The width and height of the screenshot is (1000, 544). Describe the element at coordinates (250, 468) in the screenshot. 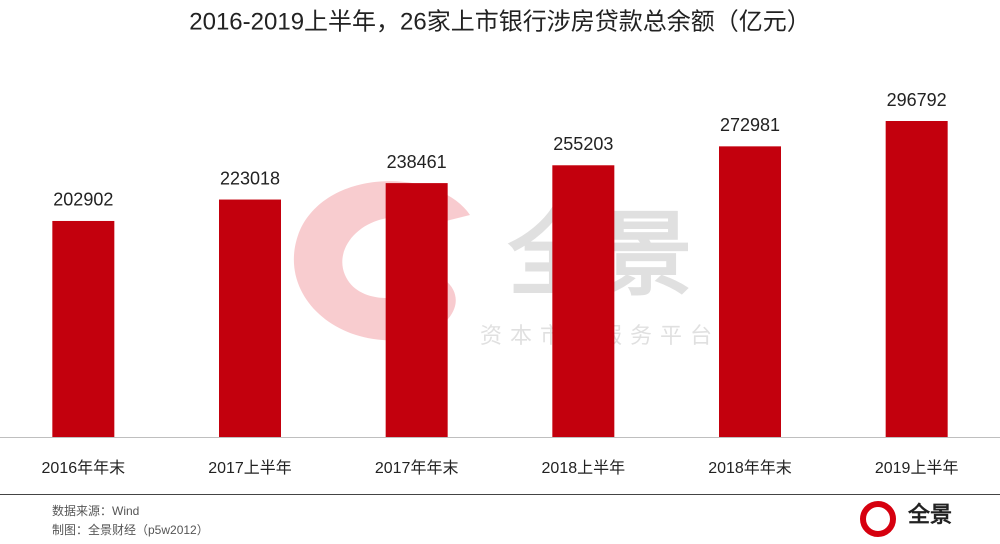

I see `x-tick-label: 2017上半年` at that location.